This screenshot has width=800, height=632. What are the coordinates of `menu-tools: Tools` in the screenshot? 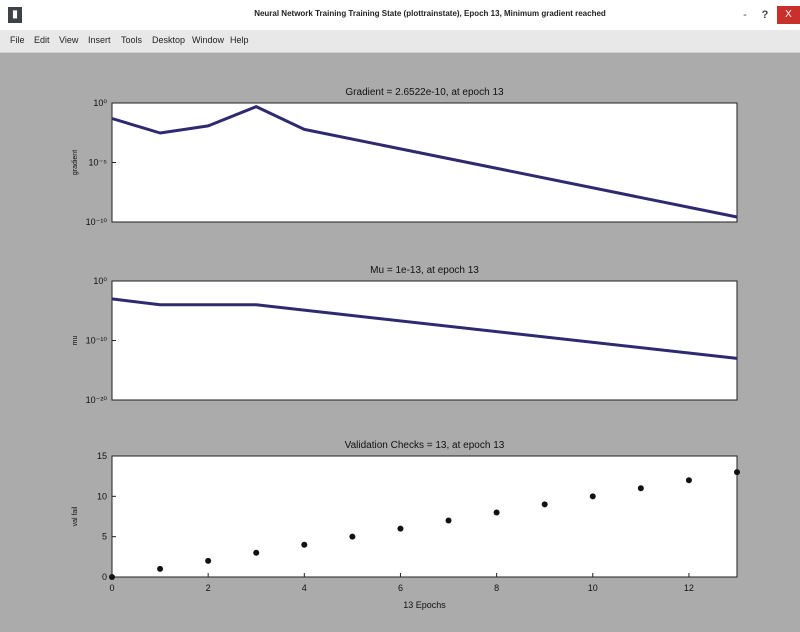 It's located at (132, 40).